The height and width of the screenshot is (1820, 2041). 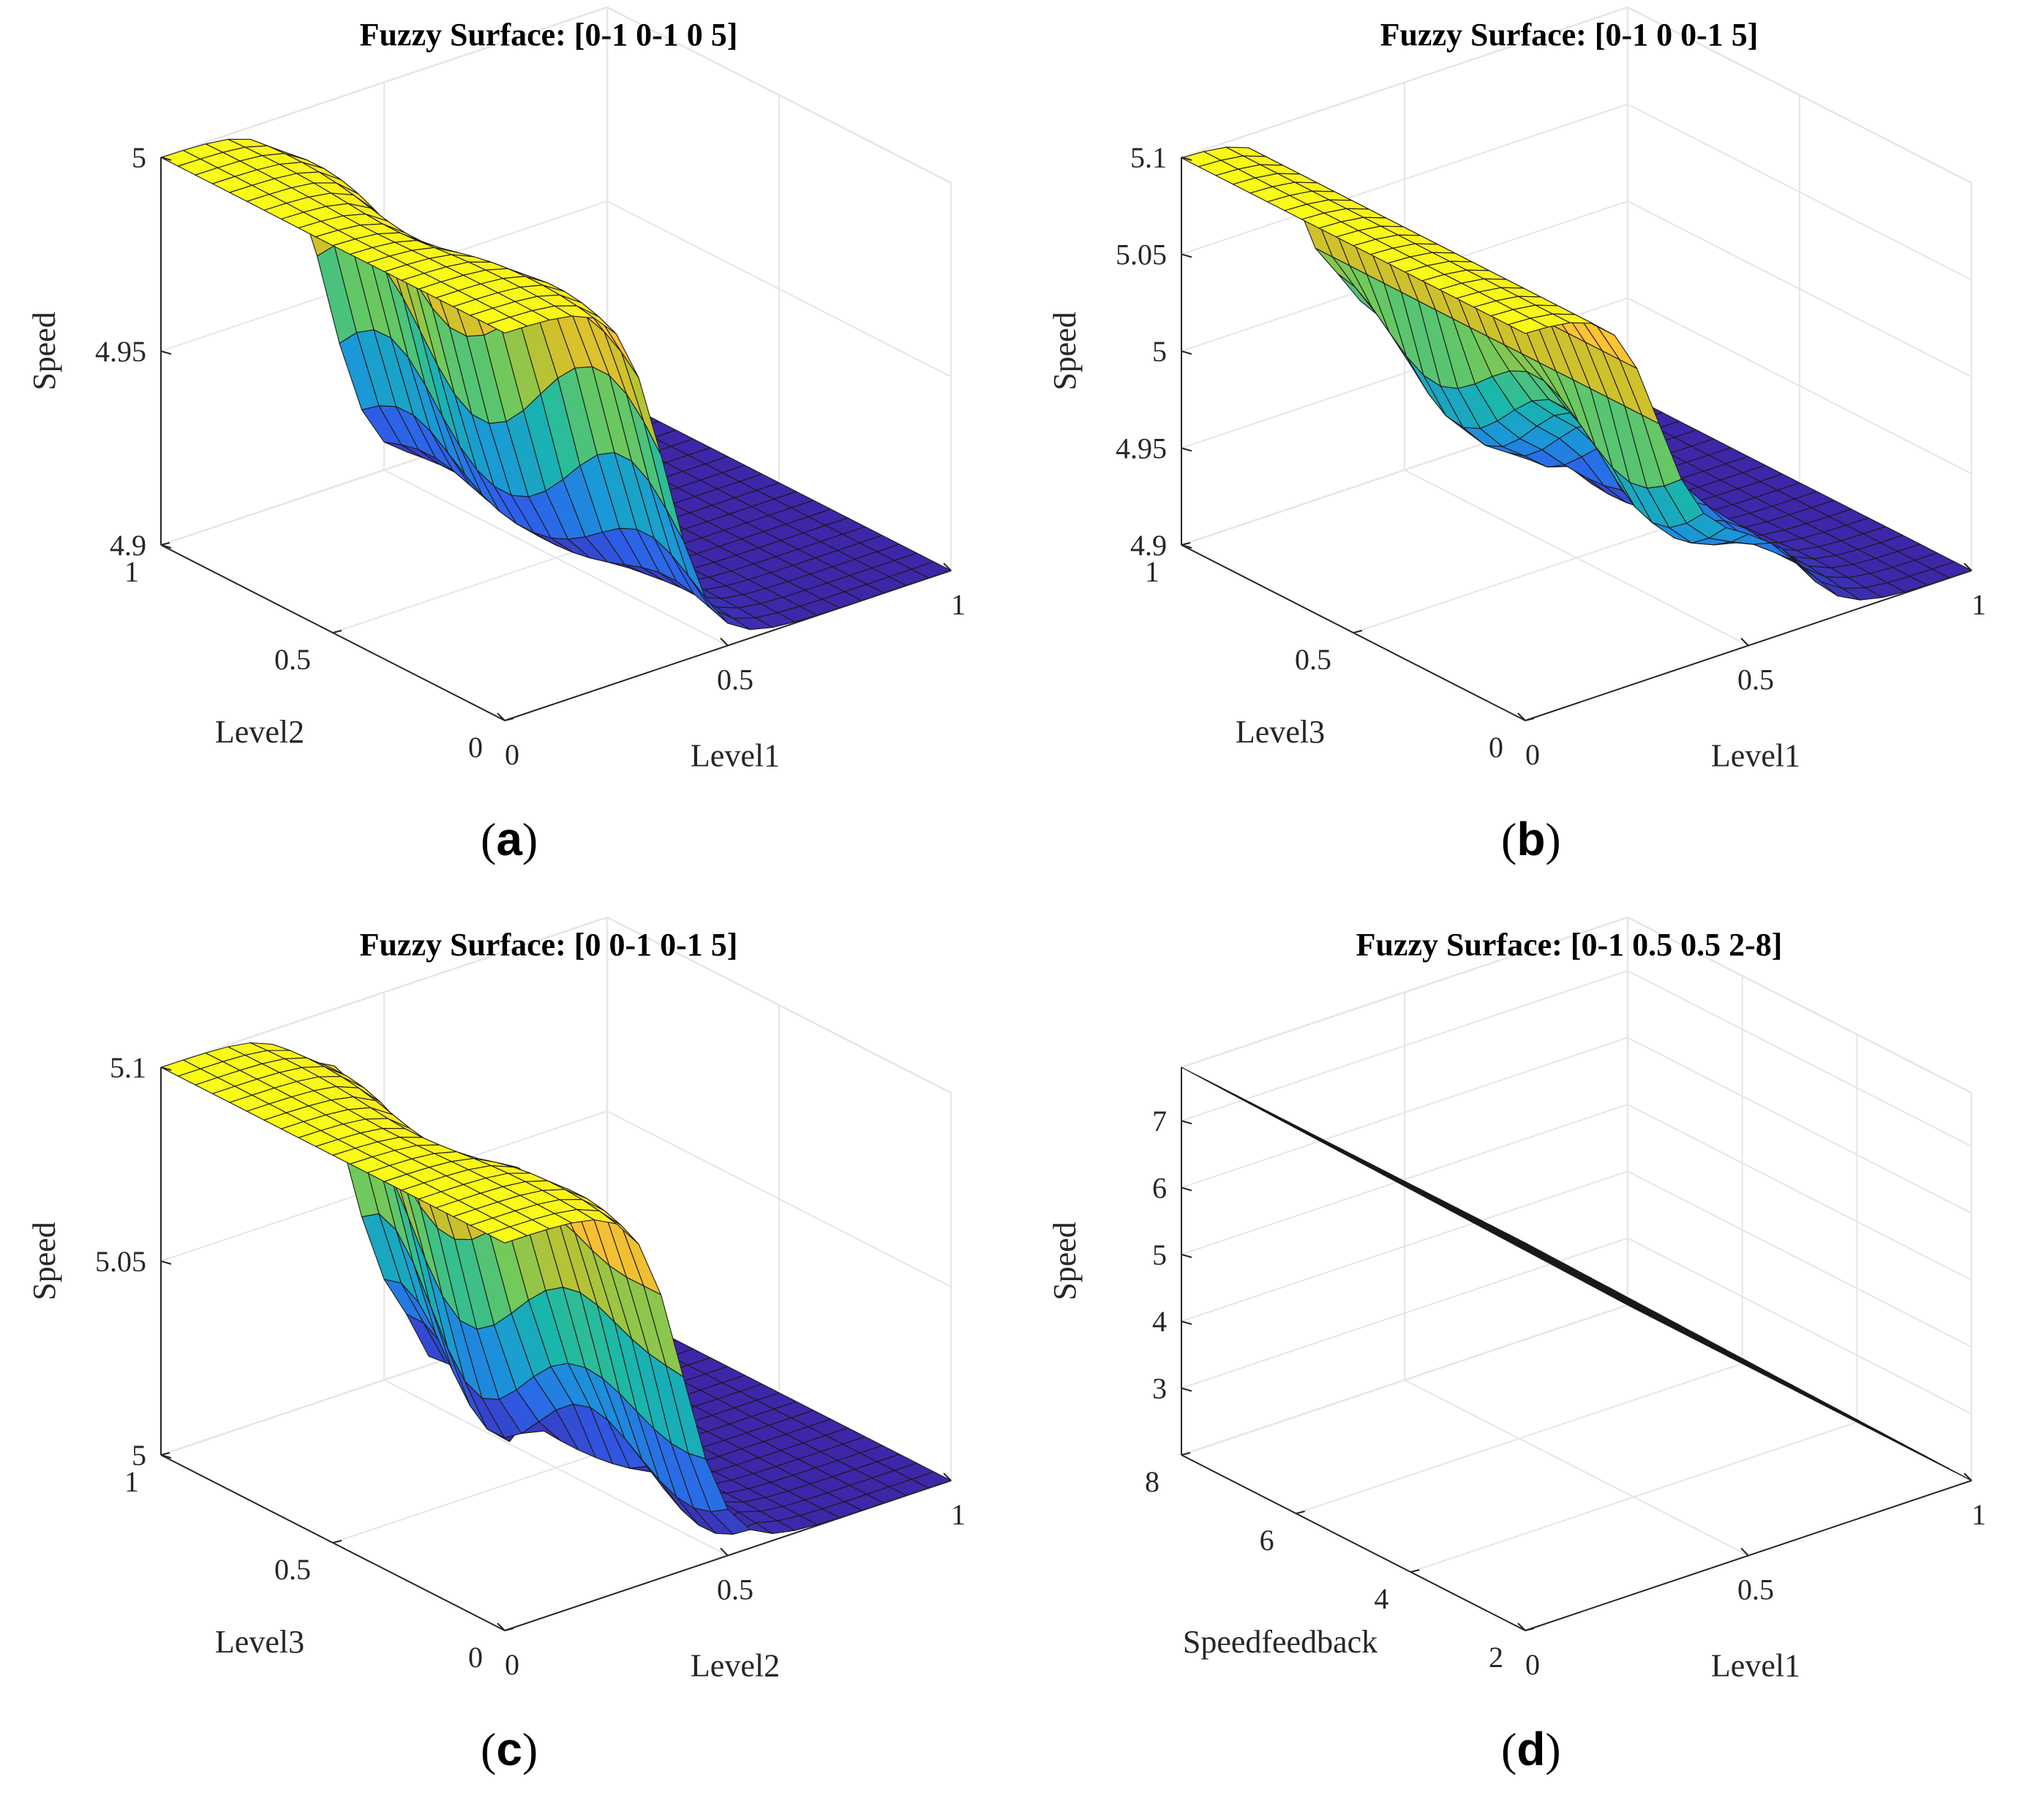 I want to click on panel-caption-d: (d), so click(x=1531, y=1749).